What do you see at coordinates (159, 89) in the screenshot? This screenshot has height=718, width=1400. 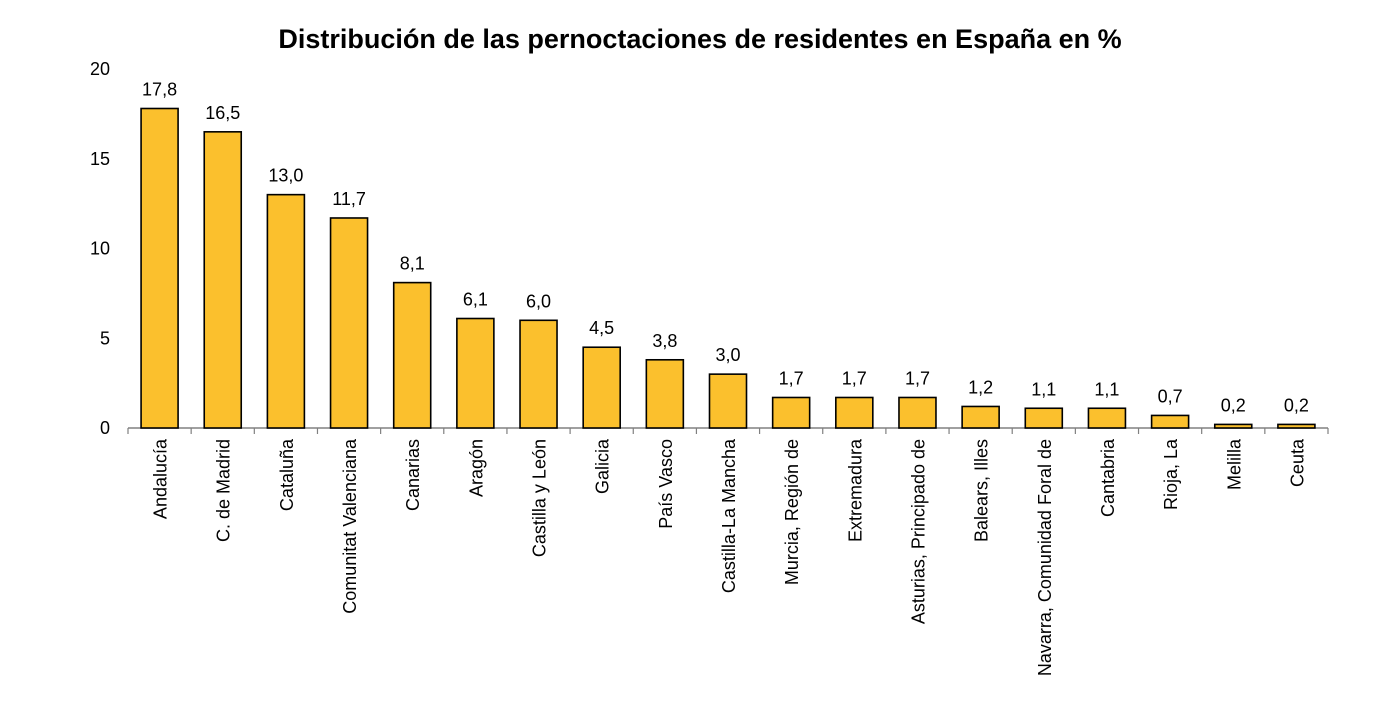 I see `data-label: 17,8` at bounding box center [159, 89].